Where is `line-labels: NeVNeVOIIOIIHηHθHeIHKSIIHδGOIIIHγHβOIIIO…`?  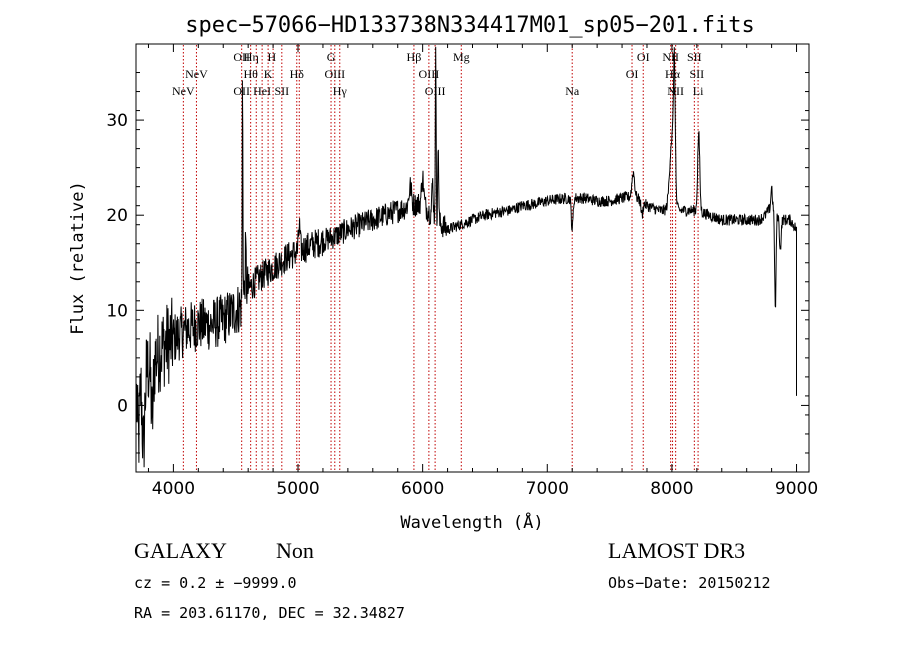 line-labels: NeVNeVOIIOIIHηHθHeIHKSIIHδGOIIIHγHβOIIIO… is located at coordinates (438, 74).